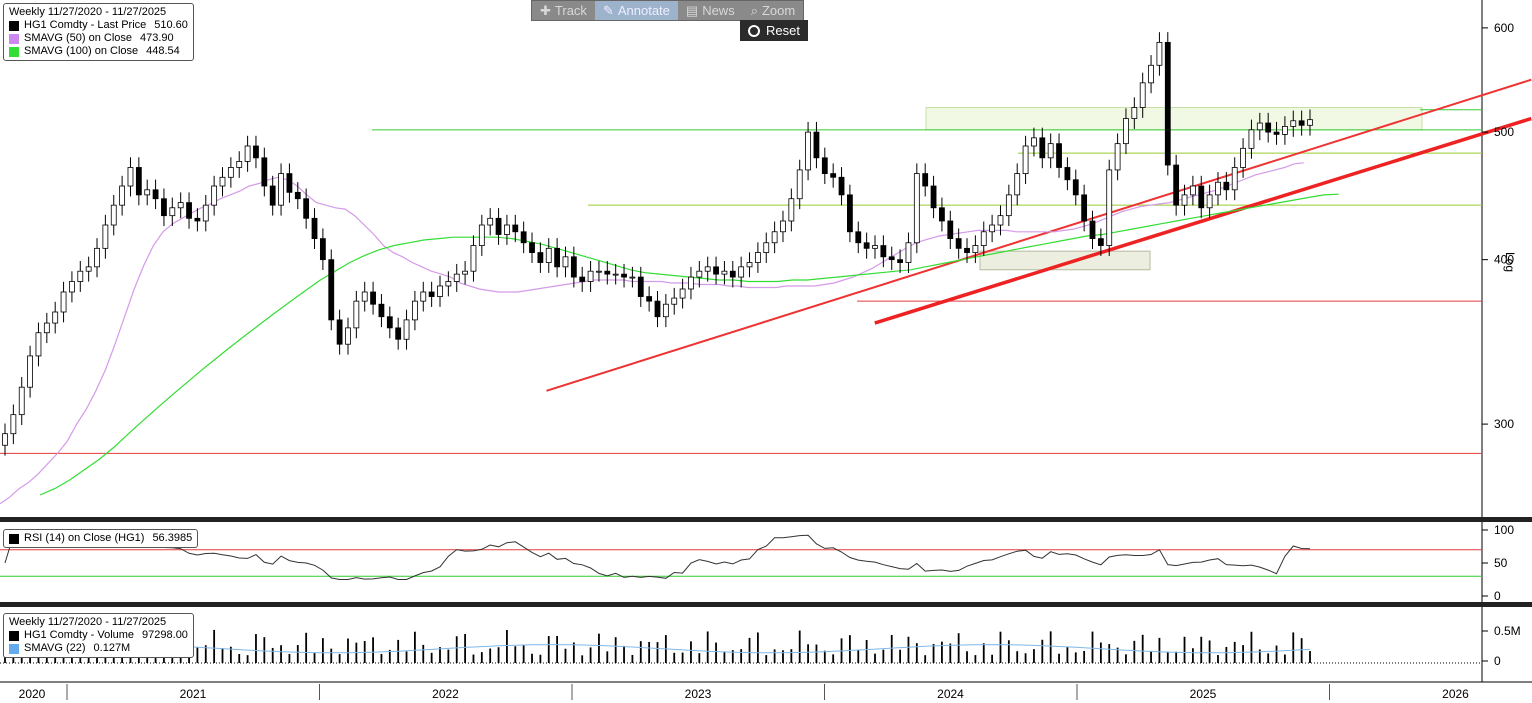 This screenshot has height=703, width=1532. I want to click on x-tick-label: 2026, so click(1455, 694).